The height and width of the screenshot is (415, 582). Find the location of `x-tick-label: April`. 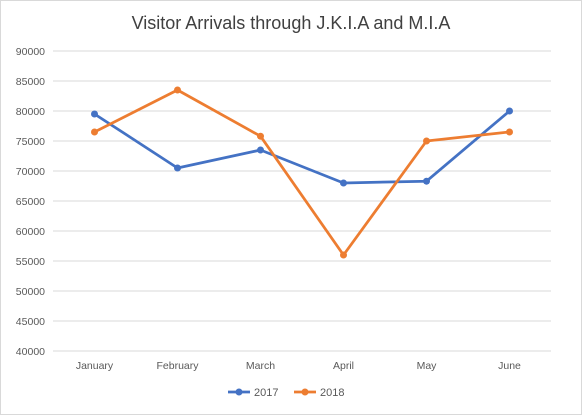

x-tick-label: April is located at coordinates (343, 366).